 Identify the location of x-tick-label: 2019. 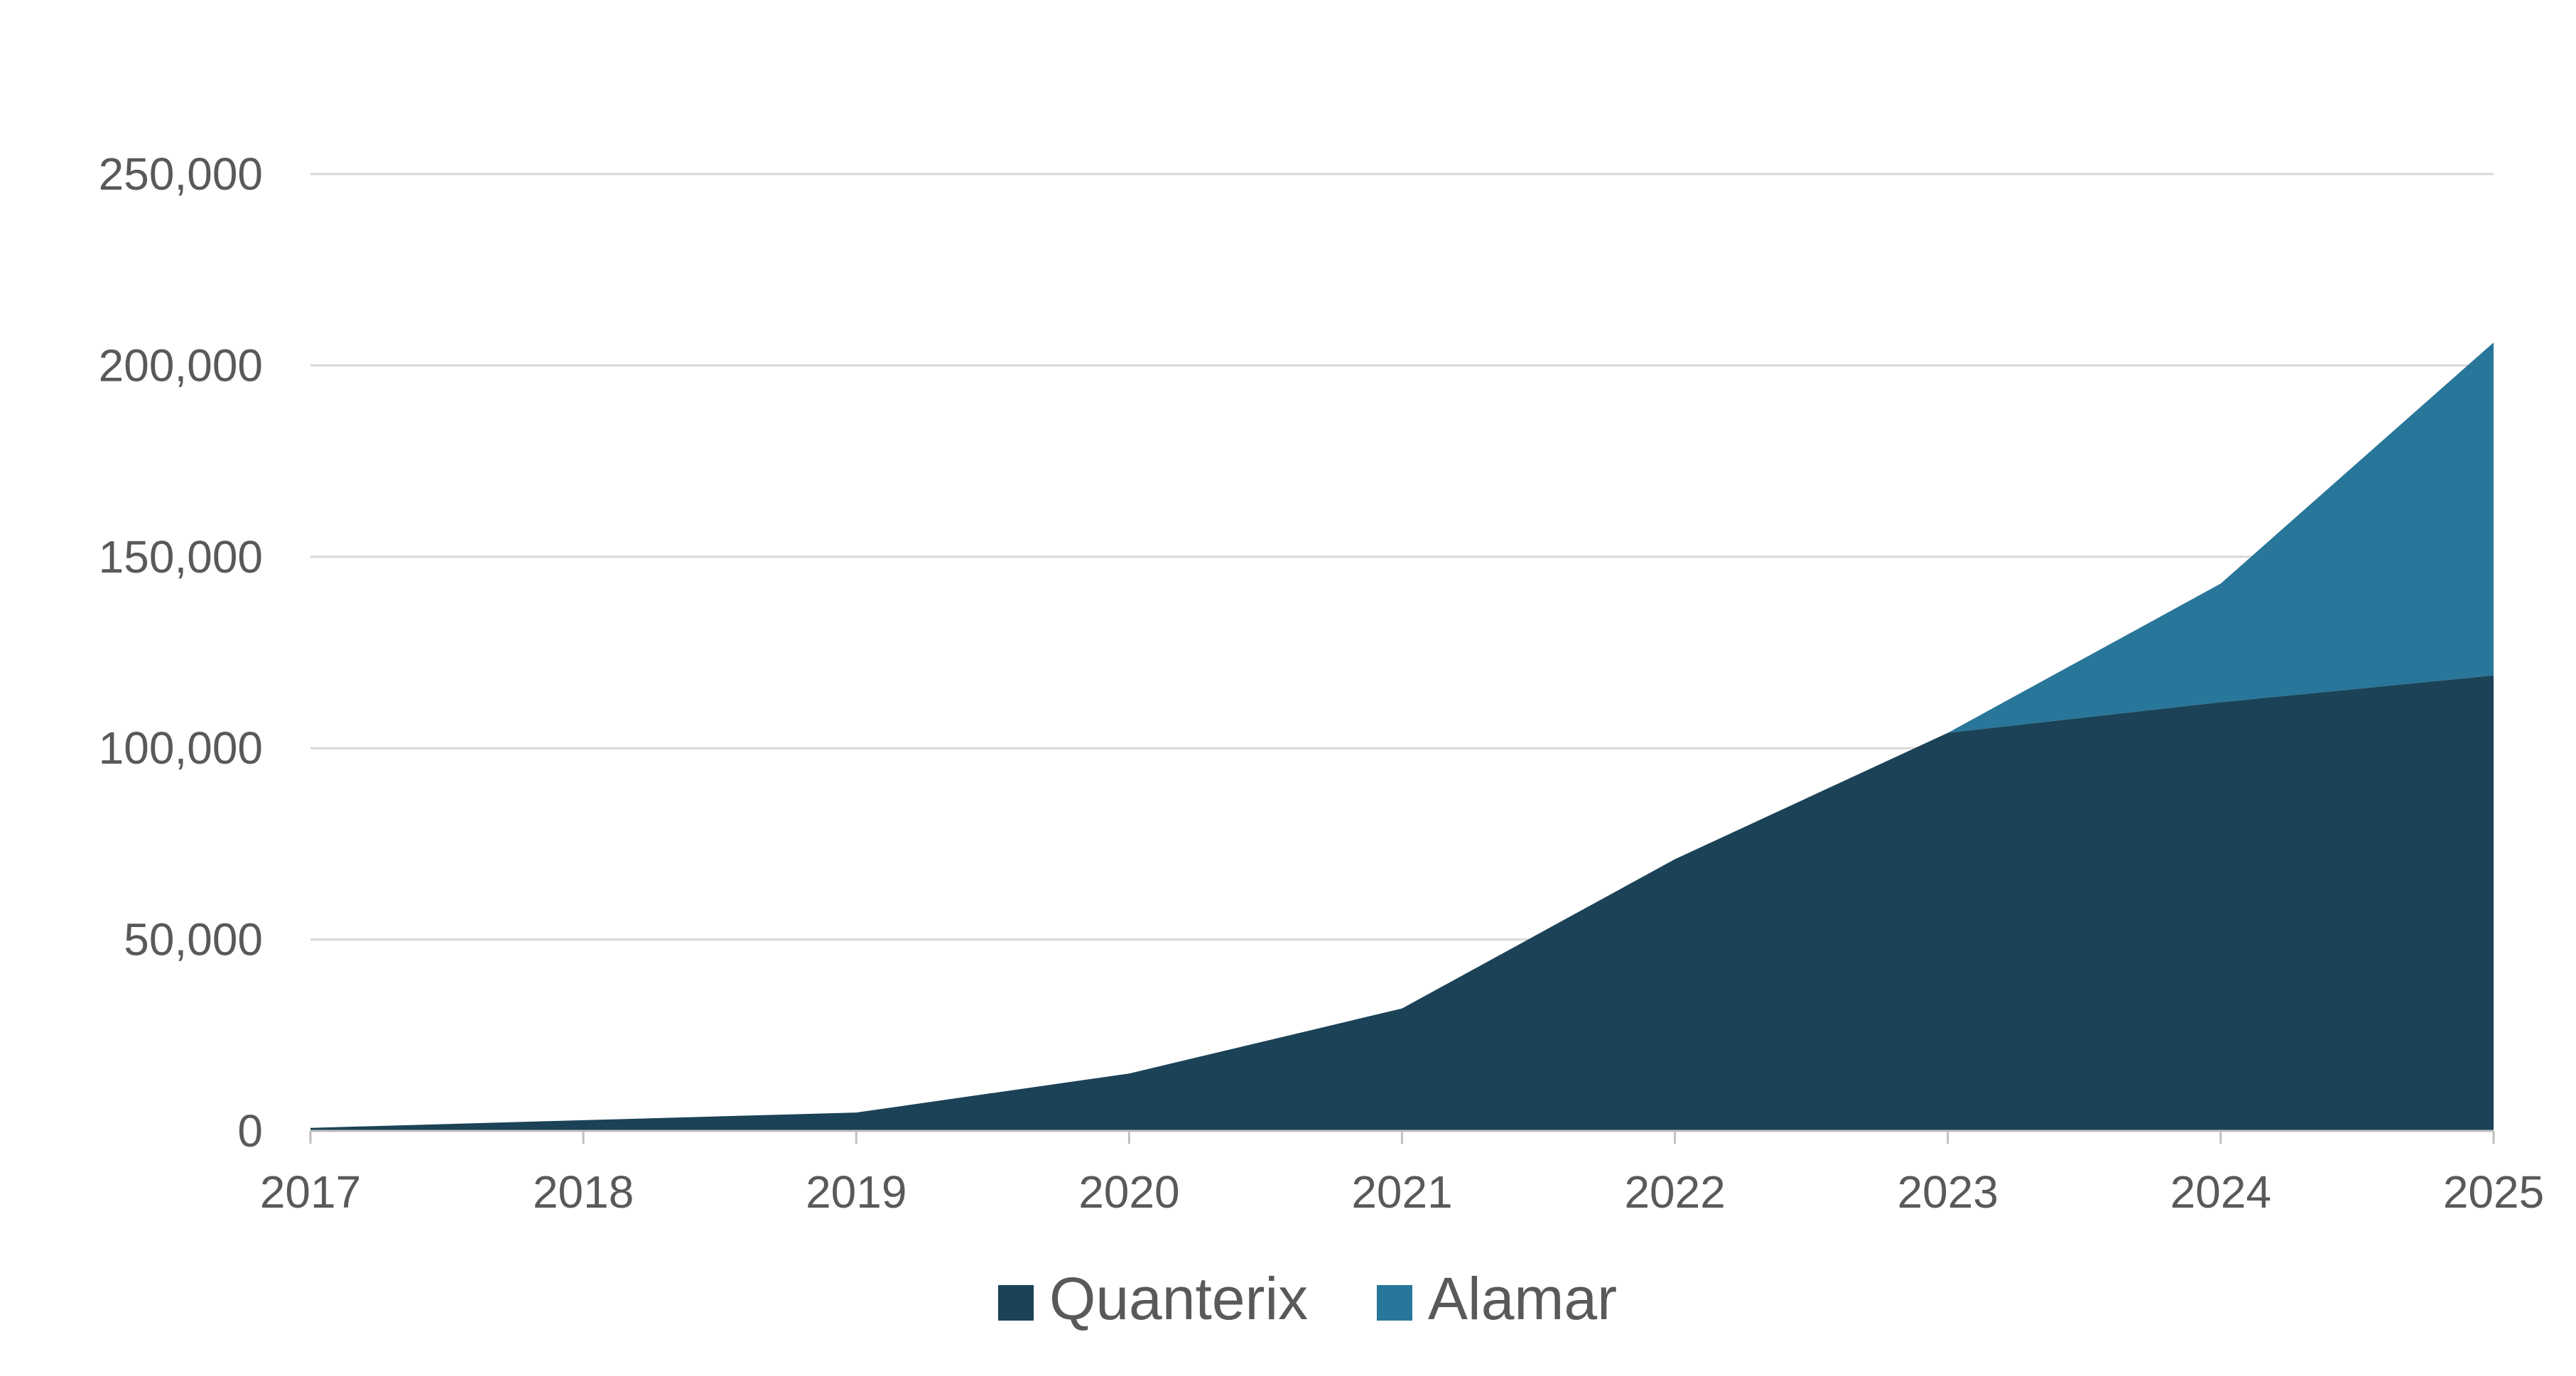
(856, 1192).